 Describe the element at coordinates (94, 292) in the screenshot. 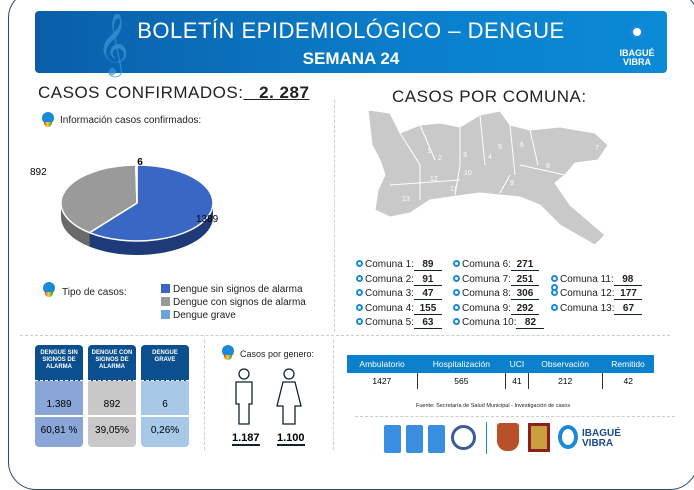

I see `tipo-label: Tipo de casos:` at that location.